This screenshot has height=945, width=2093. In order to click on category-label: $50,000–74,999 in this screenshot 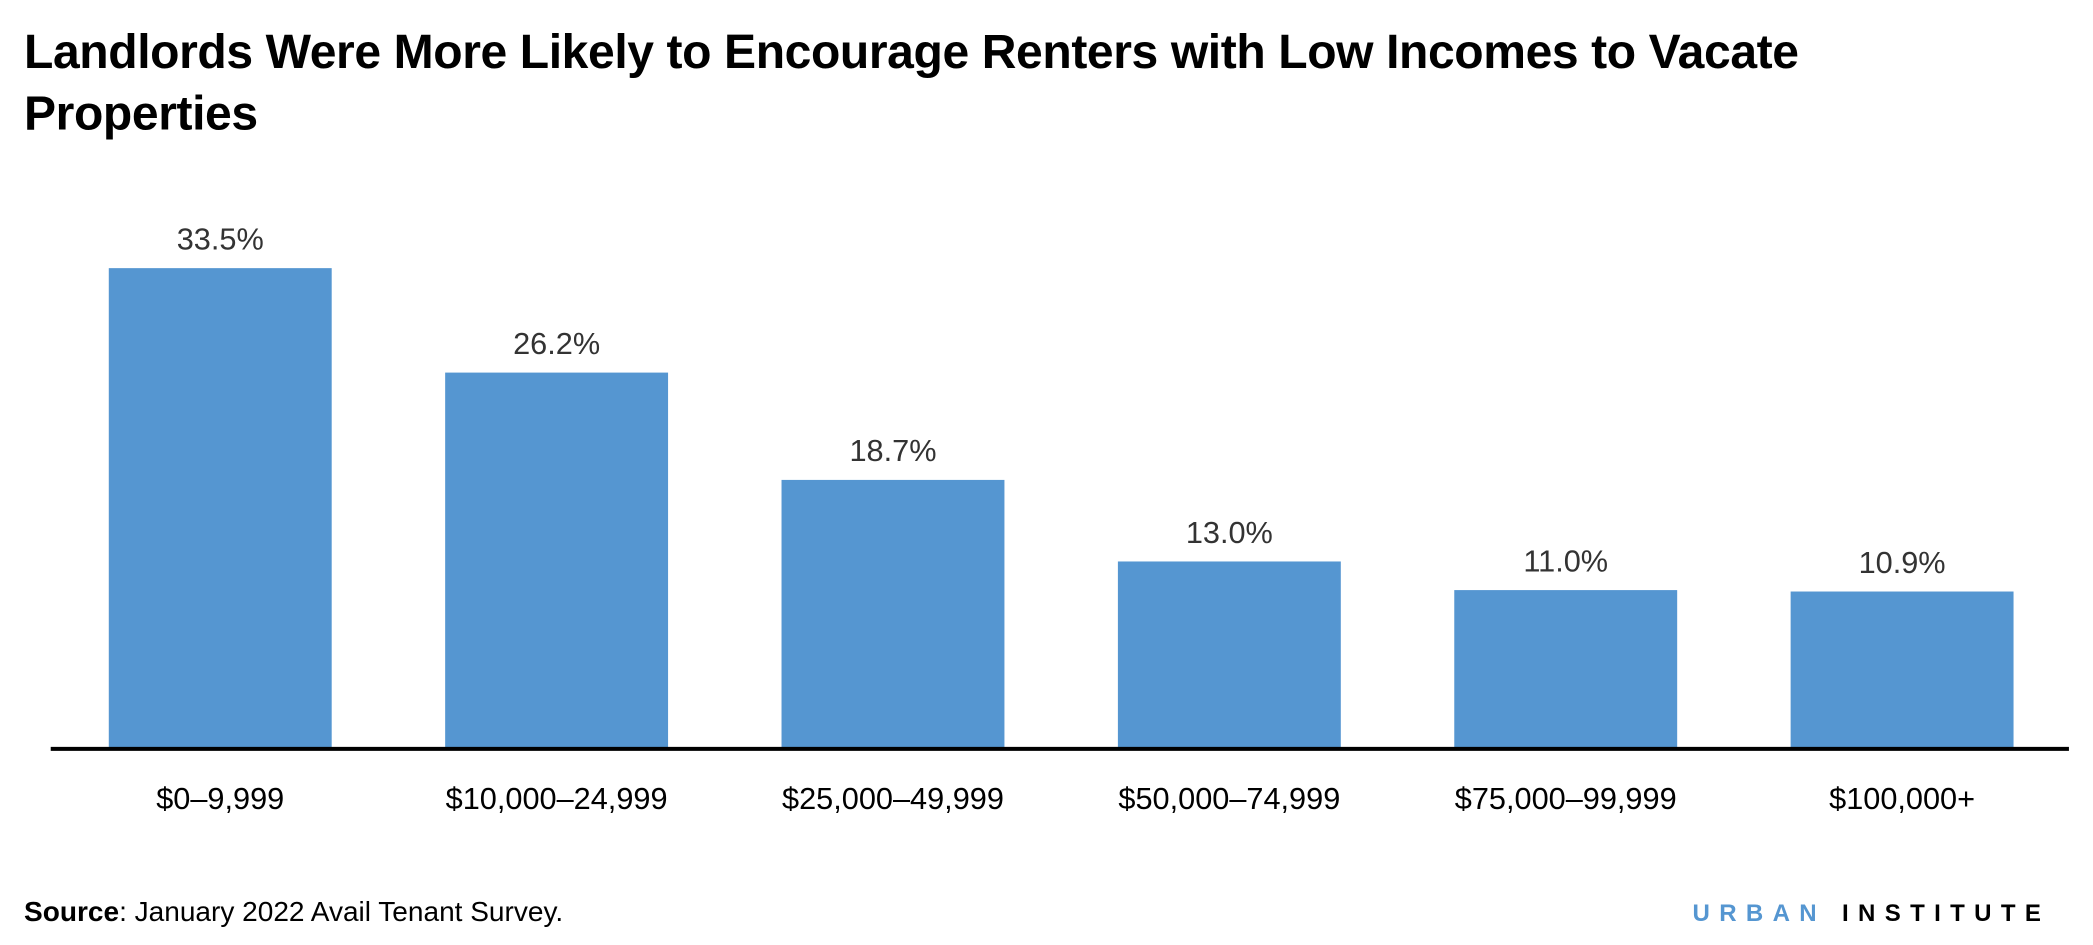, I will do `click(1229, 798)`.